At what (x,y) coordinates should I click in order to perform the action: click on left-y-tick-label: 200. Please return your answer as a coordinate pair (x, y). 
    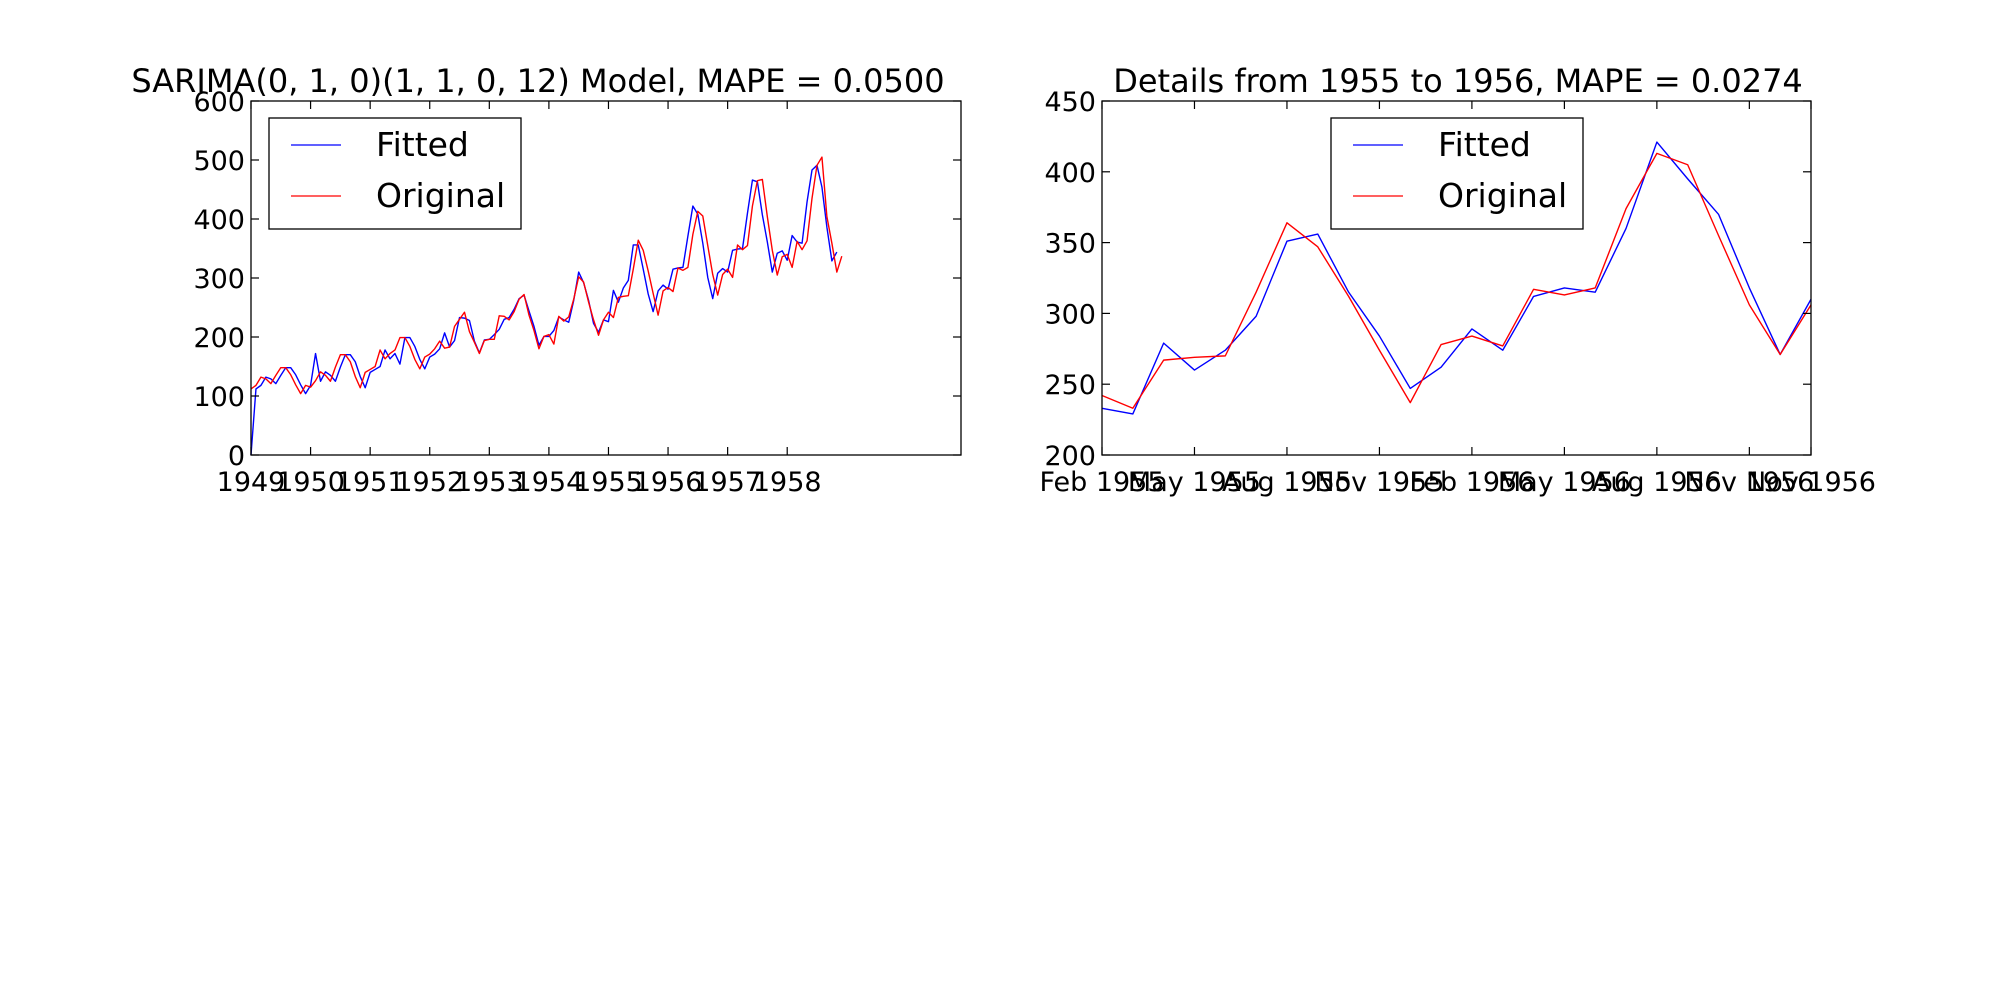
    Looking at the image, I should click on (219, 338).